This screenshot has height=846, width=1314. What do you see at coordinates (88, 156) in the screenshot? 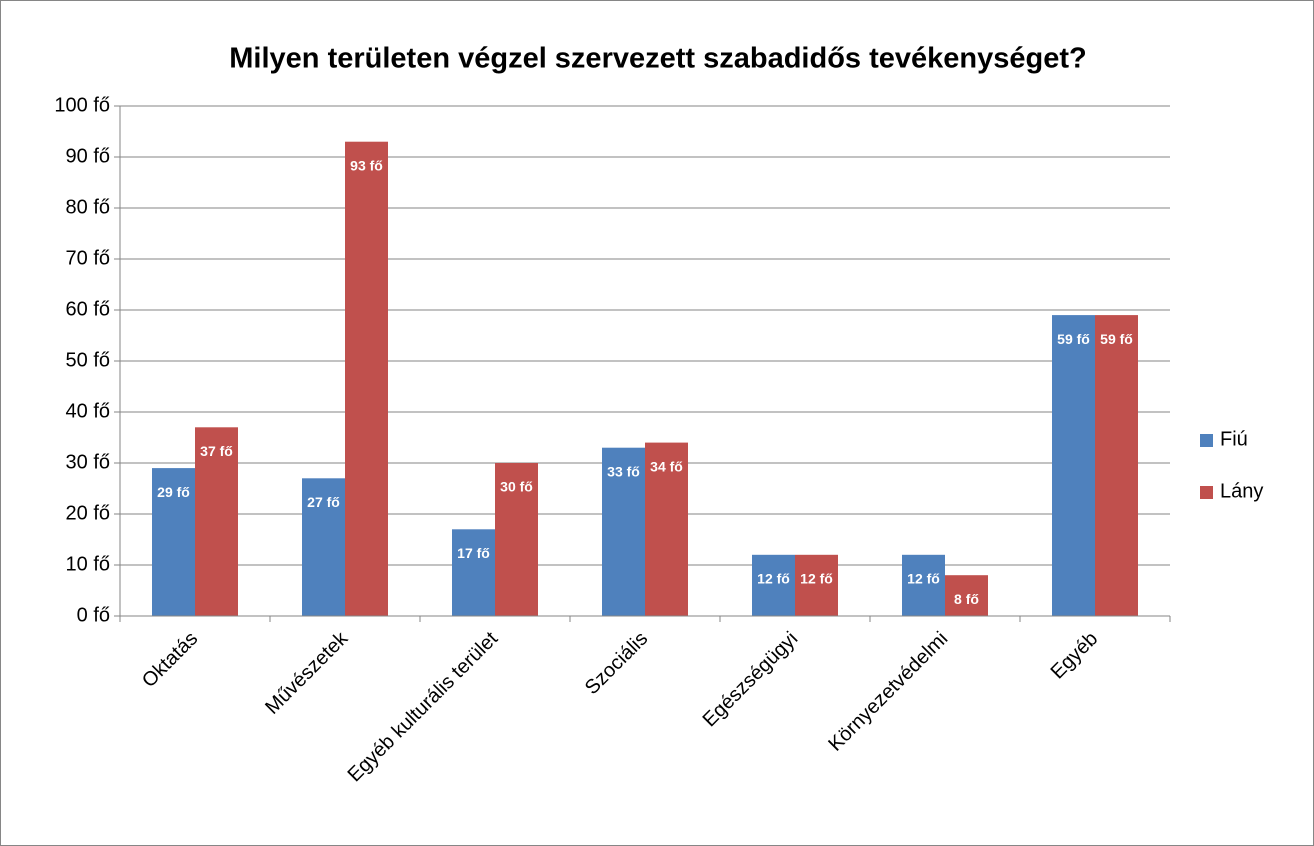
I see `y-tick-label: 90 fő` at bounding box center [88, 156].